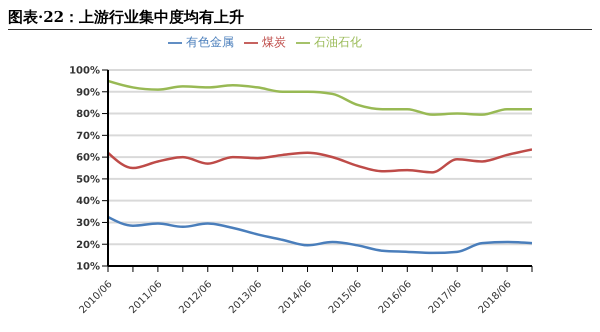 Image resolution: width=600 pixels, height=332 pixels. I want to click on y-tick-label: 60%, so click(88, 158).